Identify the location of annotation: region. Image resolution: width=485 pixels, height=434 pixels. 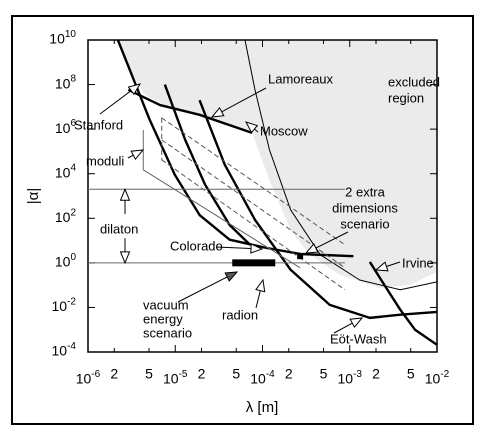
(406, 97).